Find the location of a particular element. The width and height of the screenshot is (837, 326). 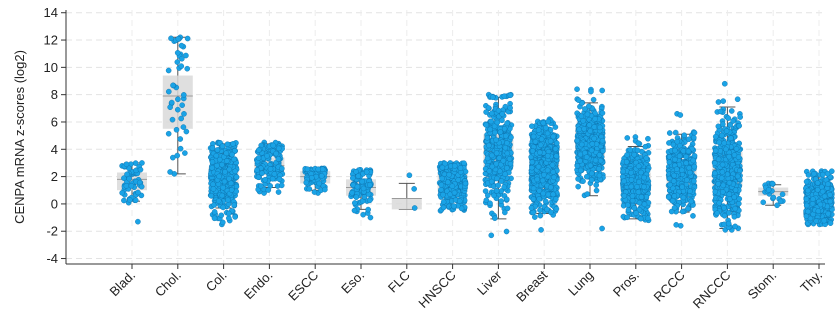

x-tick-label-rccc: RCCC is located at coordinates (669, 286).